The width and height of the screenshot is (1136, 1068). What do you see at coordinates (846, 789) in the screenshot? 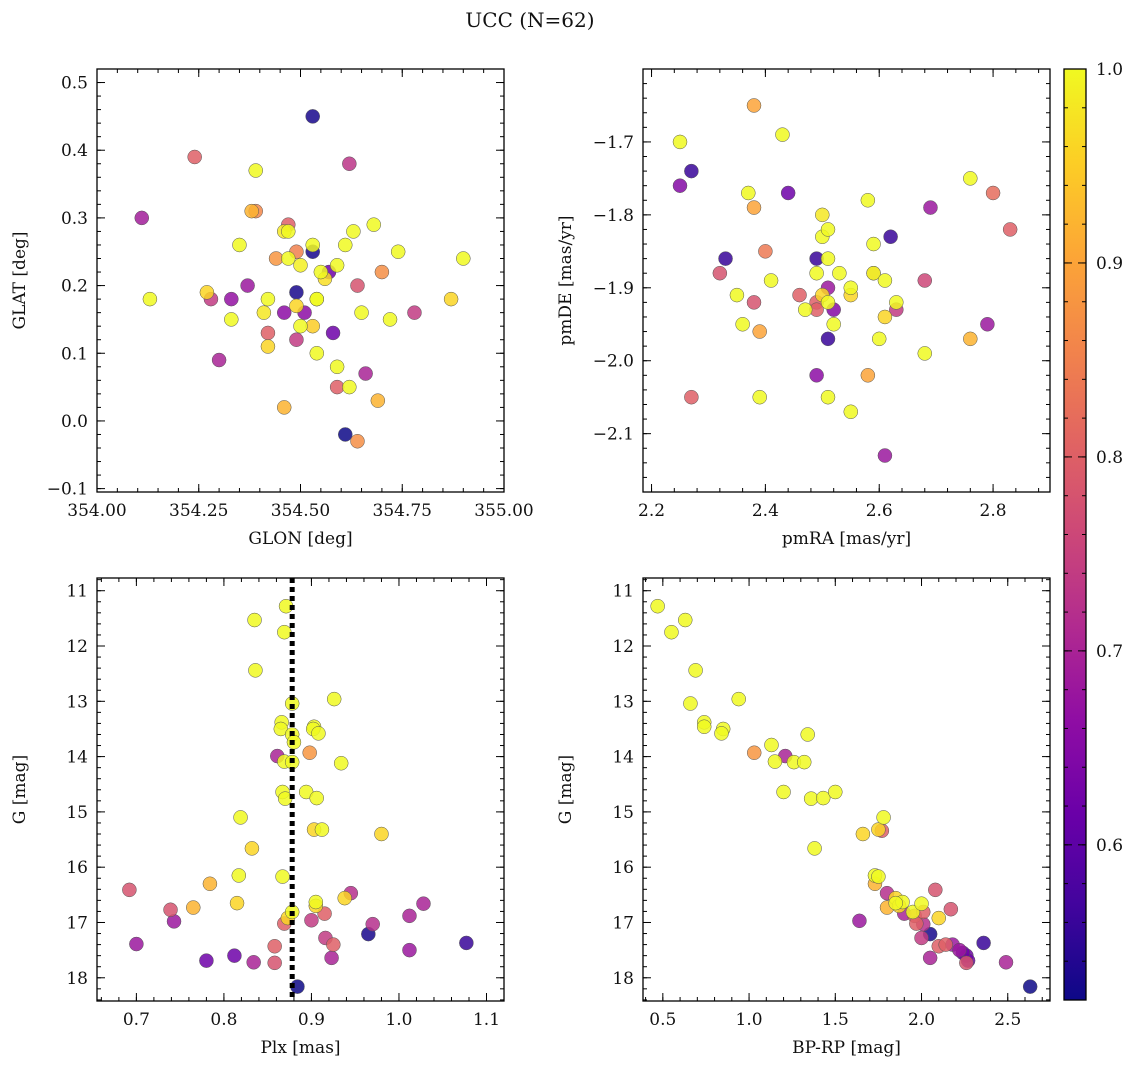
I see `tick-marks` at bounding box center [846, 789].